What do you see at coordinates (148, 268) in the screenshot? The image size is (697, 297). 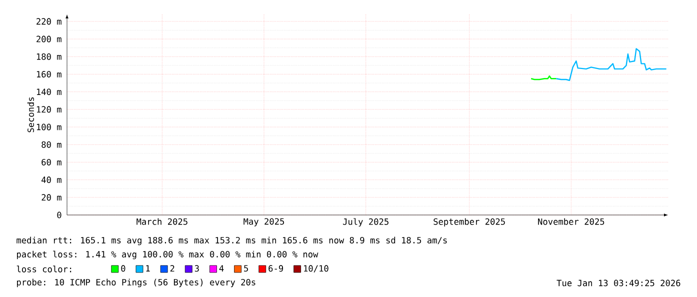 I see `legend-label: 1` at bounding box center [148, 268].